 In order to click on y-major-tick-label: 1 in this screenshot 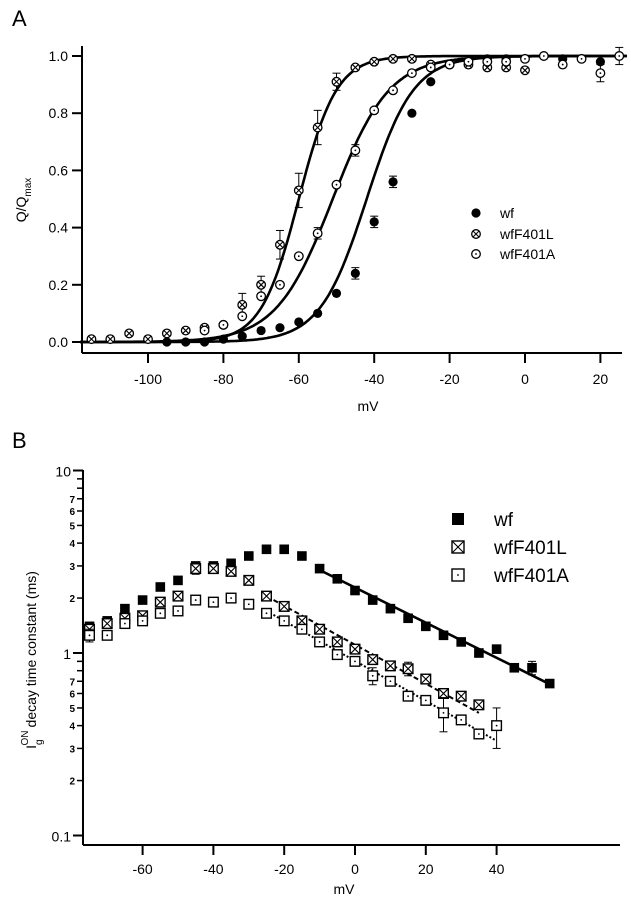, I will do `click(67, 654)`.